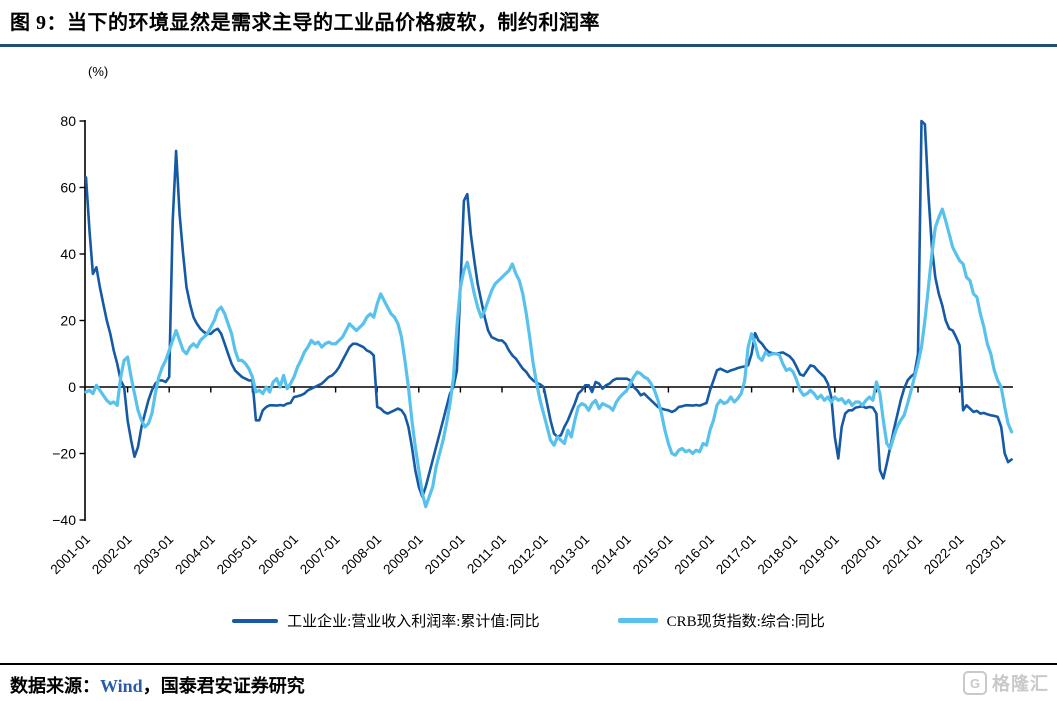  I want to click on x-tick-label: 2019-01, so click(819, 555).